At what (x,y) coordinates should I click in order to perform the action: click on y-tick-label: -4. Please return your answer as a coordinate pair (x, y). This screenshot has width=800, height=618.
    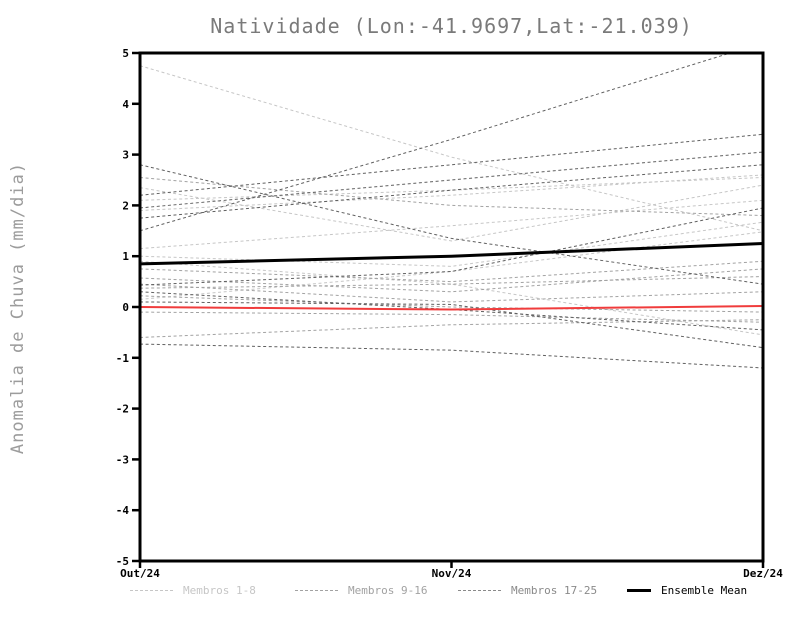
    Looking at the image, I should click on (123, 510).